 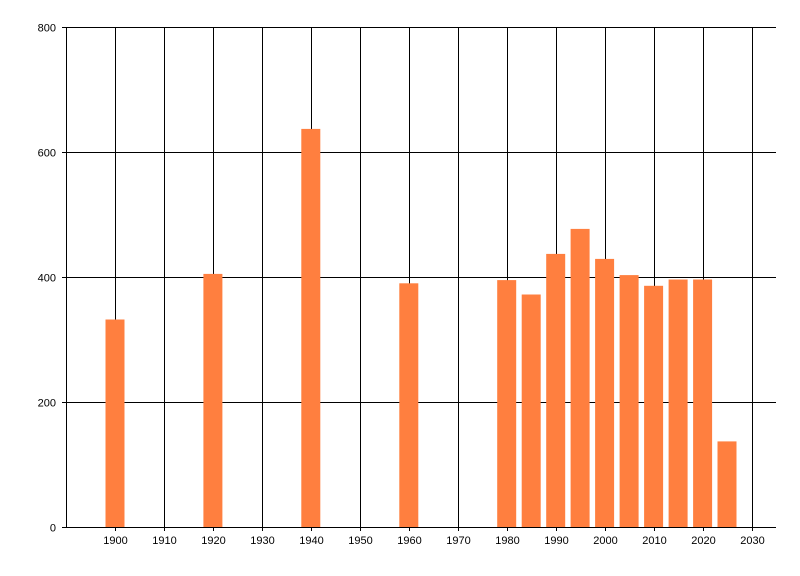 What do you see at coordinates (311, 327) in the screenshot?
I see `bar-1940` at bounding box center [311, 327].